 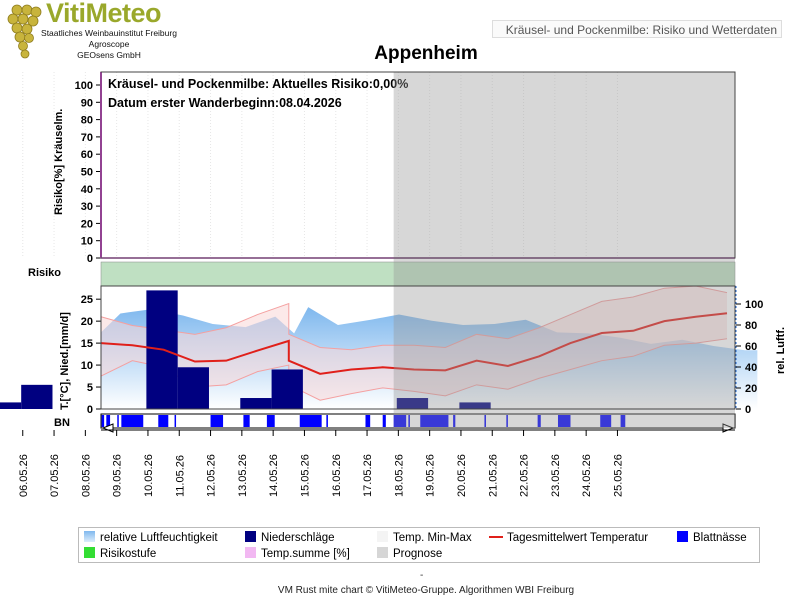 What do you see at coordinates (87, 242) in the screenshot?
I see `risk-y-tick-label: 10` at bounding box center [87, 242].